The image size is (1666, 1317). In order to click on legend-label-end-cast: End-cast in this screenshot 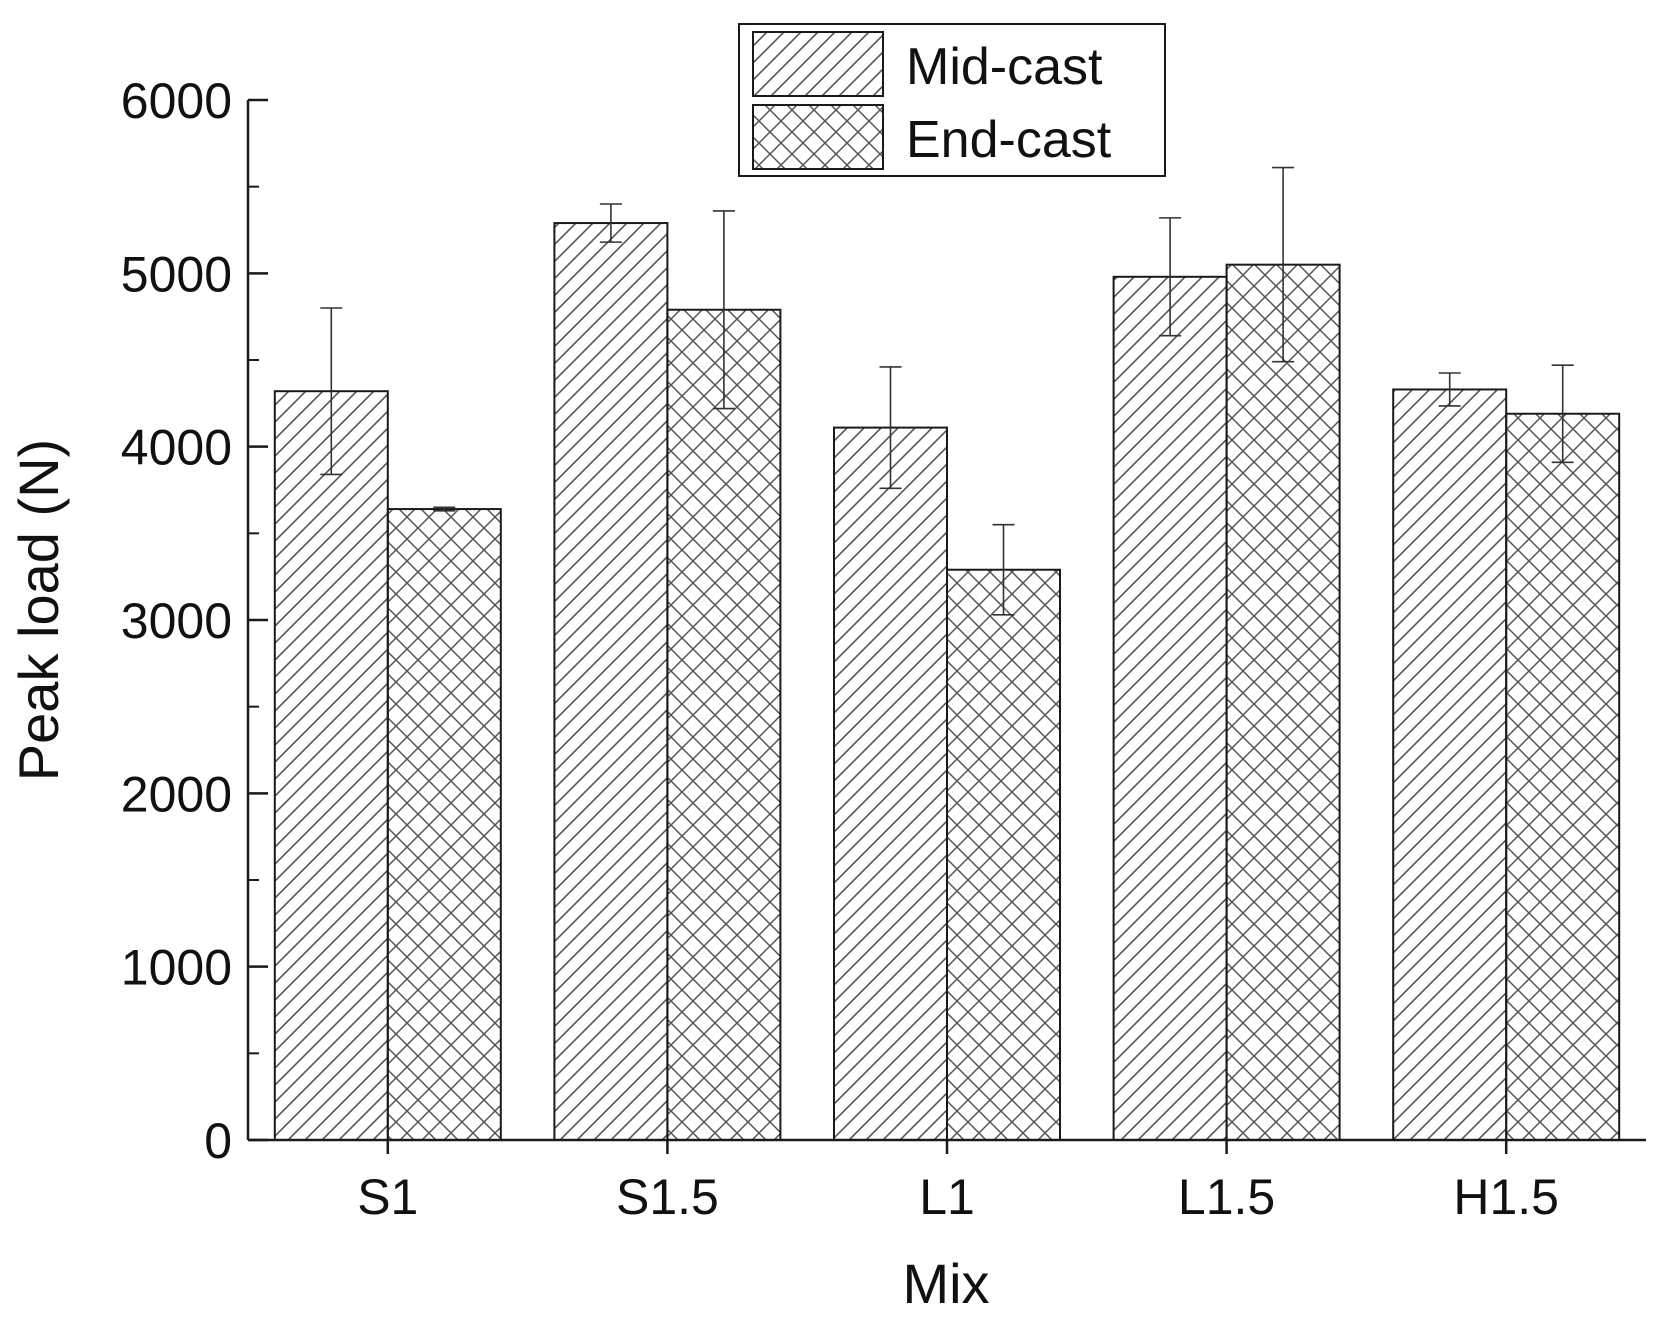, I will do `click(1009, 140)`.